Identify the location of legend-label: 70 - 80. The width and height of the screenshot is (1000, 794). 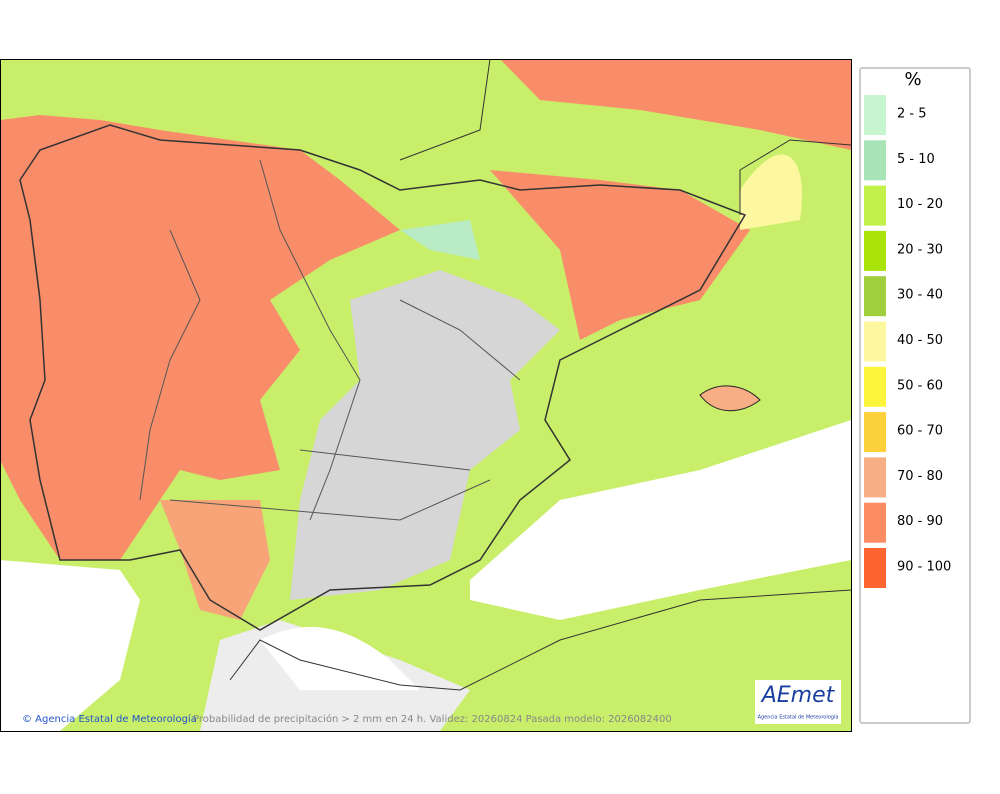
(920, 476).